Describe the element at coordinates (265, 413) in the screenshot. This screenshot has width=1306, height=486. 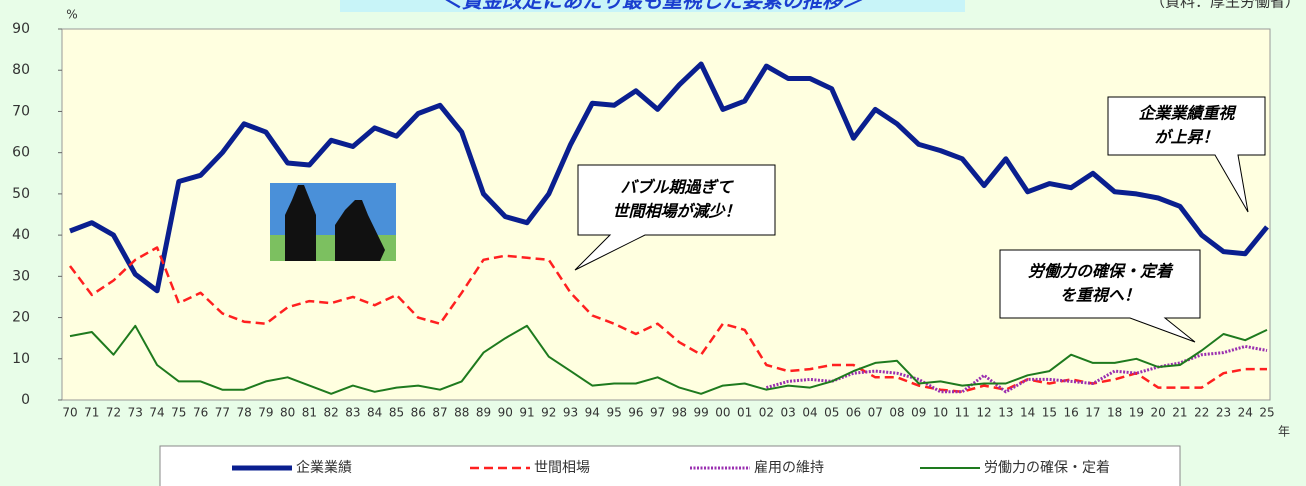
I see `x-tick-label: 79` at that location.